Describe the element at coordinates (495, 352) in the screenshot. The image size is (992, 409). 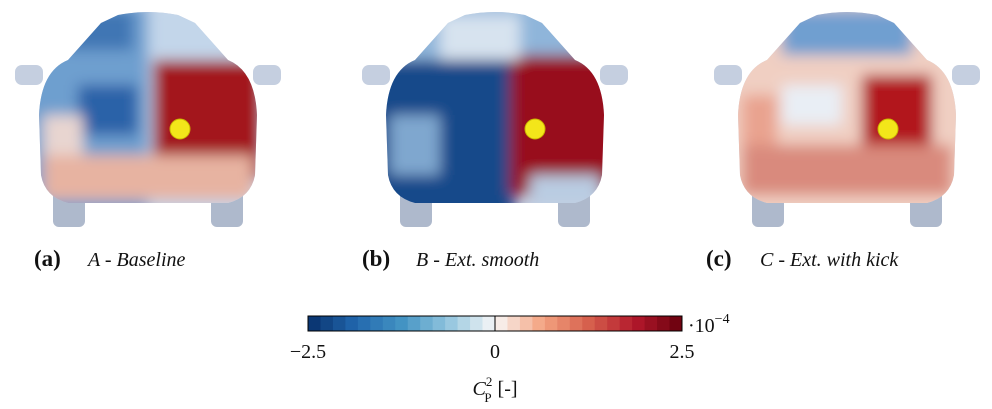
I see `colorbar-tick-label: 0` at that location.